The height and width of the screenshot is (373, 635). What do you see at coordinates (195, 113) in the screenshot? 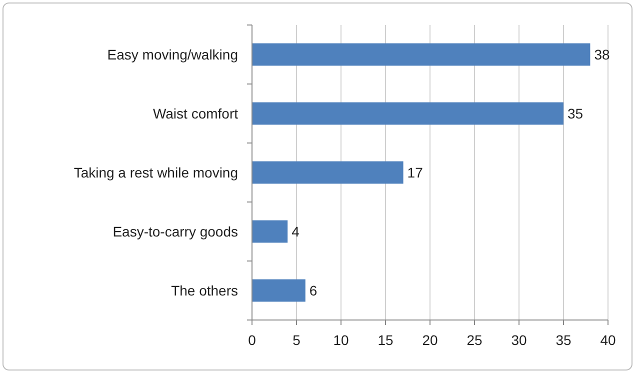
I see `y-tick-label: Waist comfort` at bounding box center [195, 113].